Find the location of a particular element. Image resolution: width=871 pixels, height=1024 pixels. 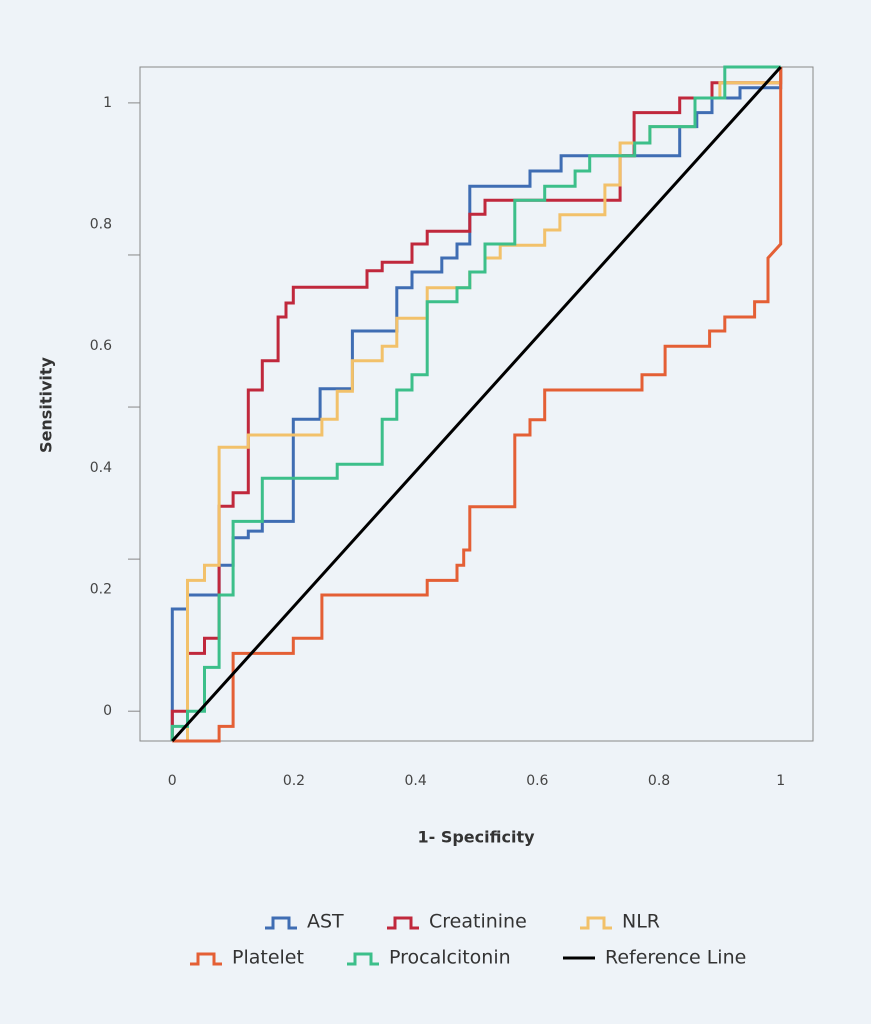

y-axis-label: Sensitivity is located at coordinates (46, 404).